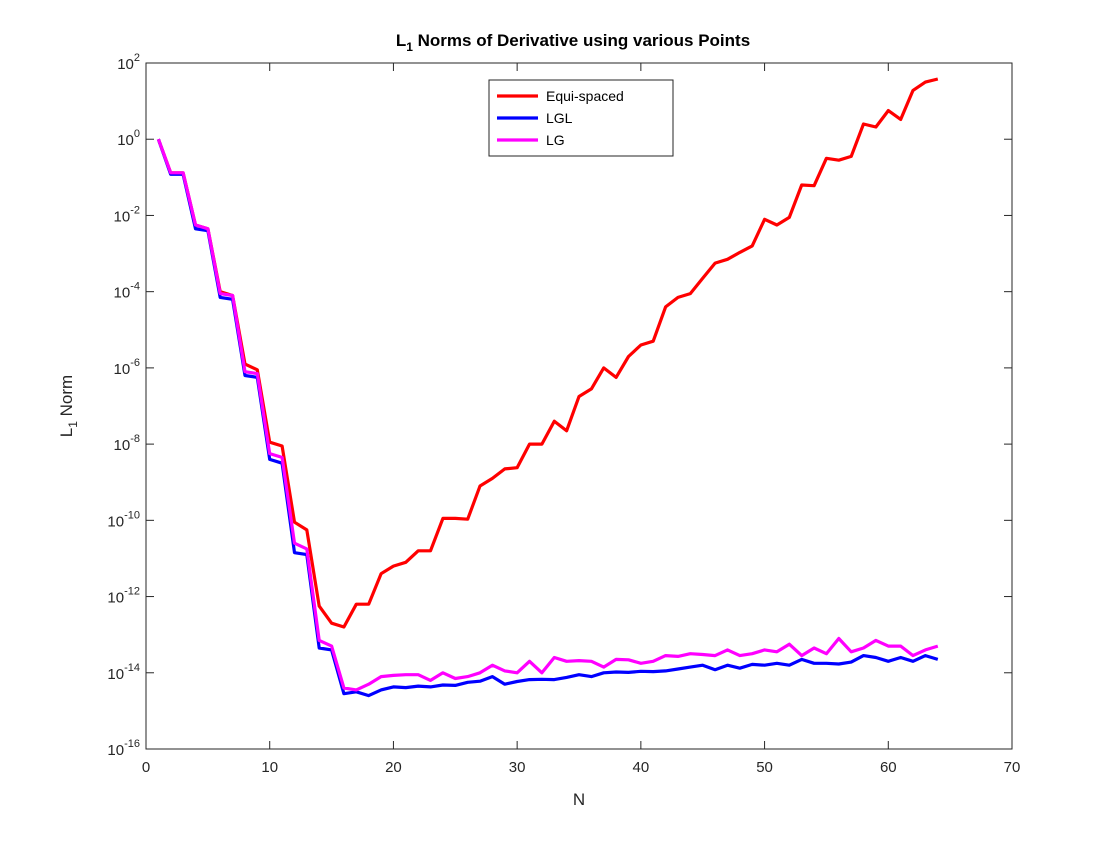 Image resolution: width=1120 pixels, height=845 pixels. What do you see at coordinates (127, 367) in the screenshot?
I see `y-tick-label: 10⁻⁶` at bounding box center [127, 367].